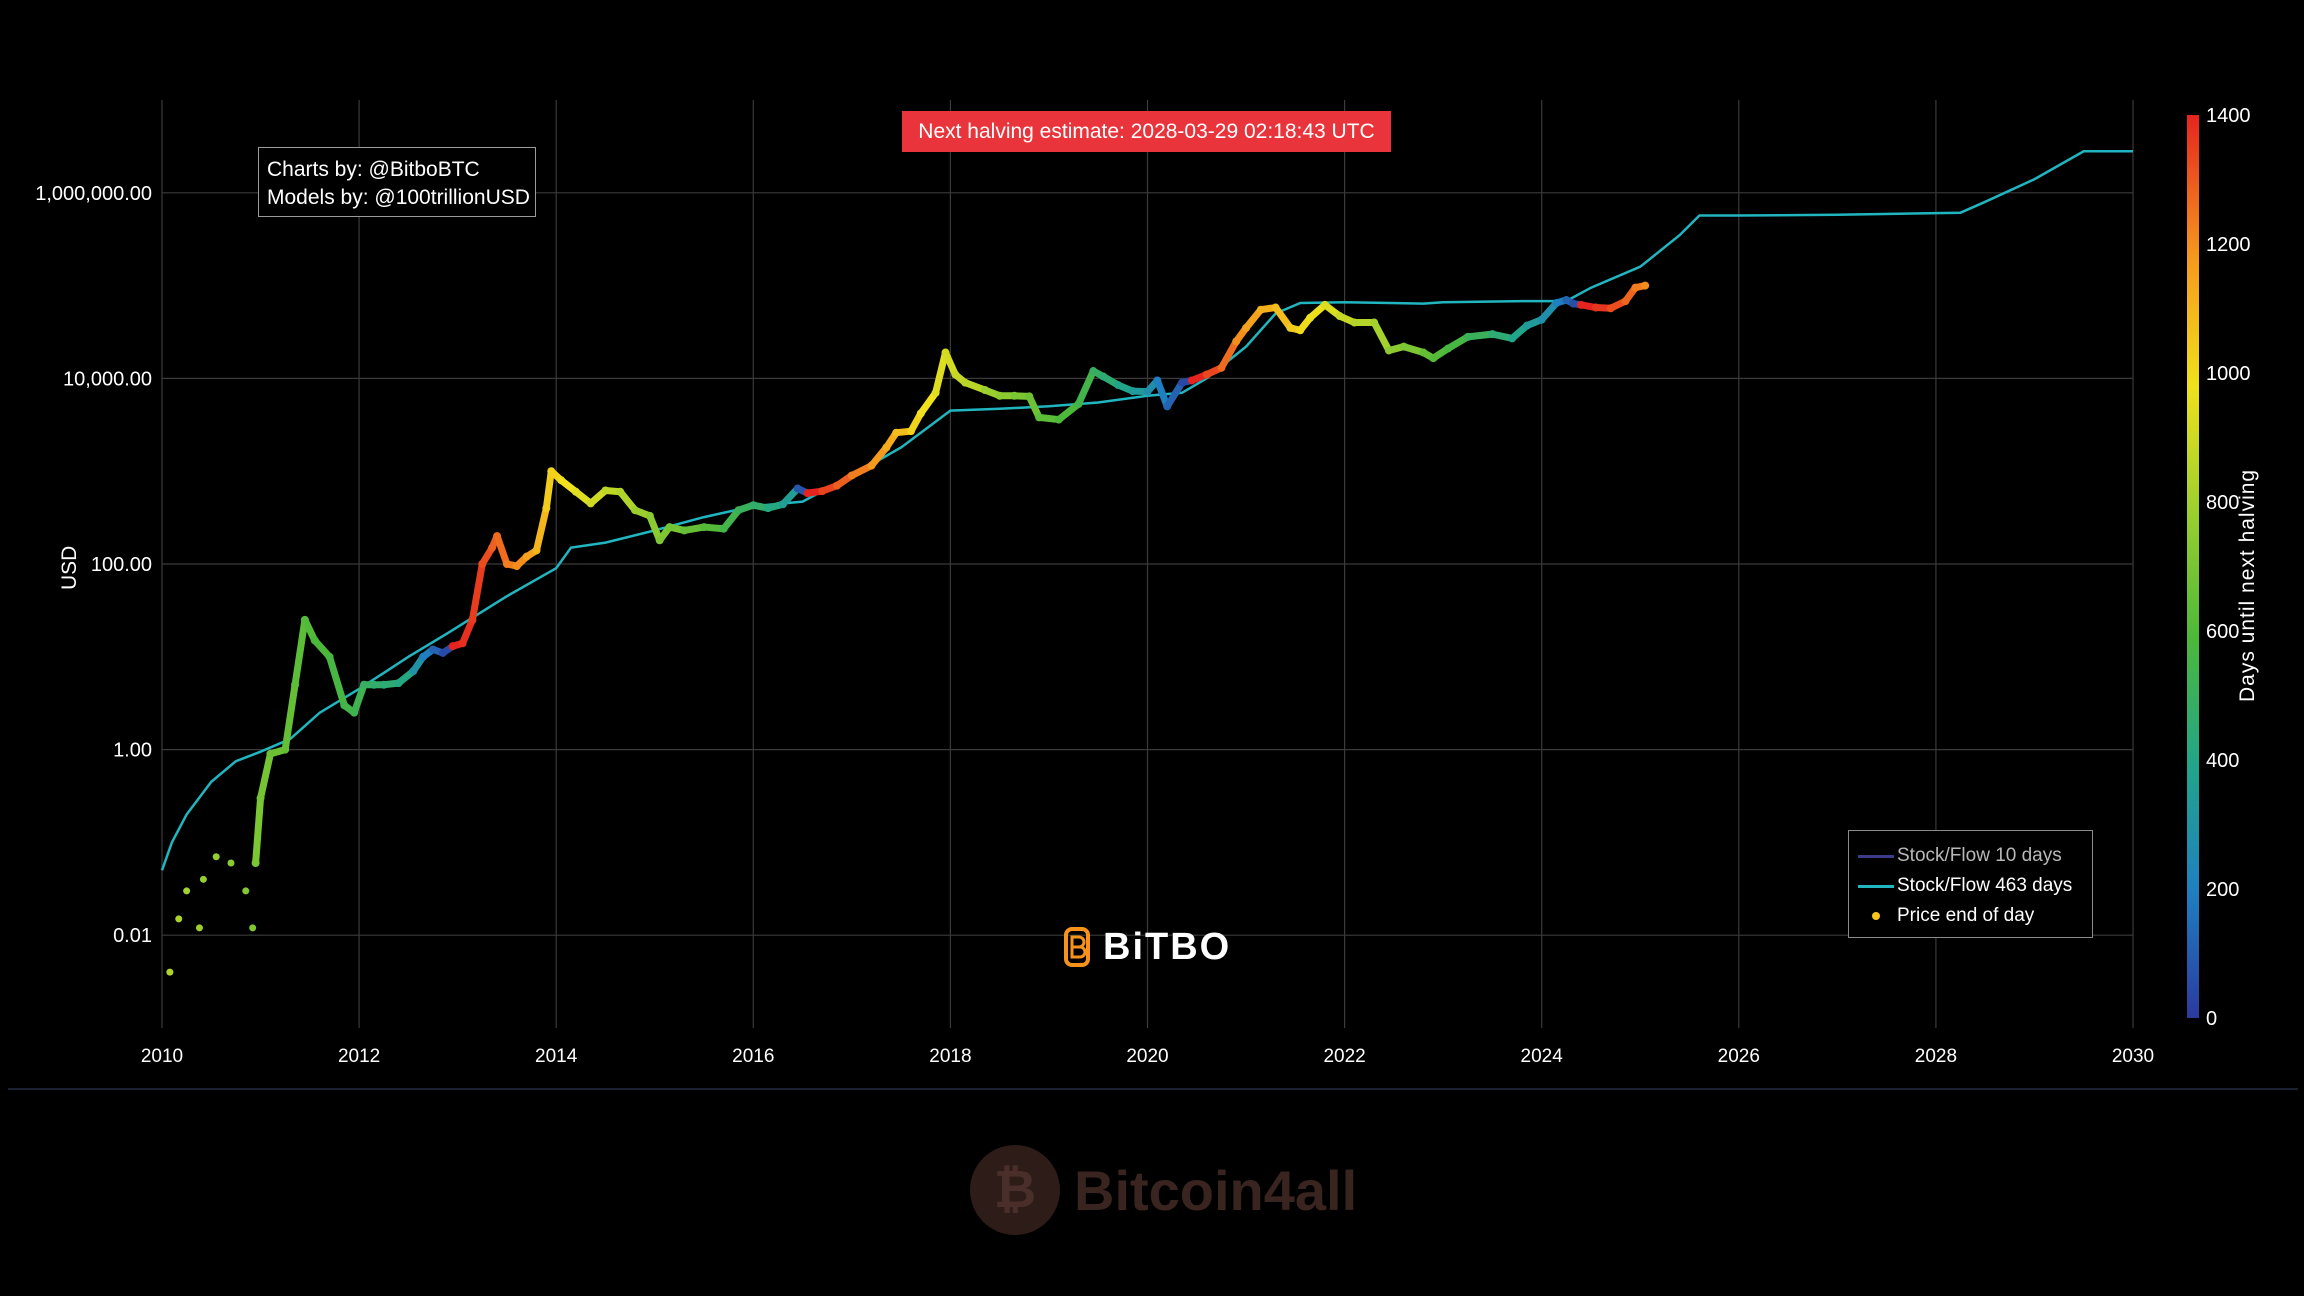 The height and width of the screenshot is (1296, 2304). Describe the element at coordinates (753, 1056) in the screenshot. I see `x-tick-label-2016: 2016` at that location.